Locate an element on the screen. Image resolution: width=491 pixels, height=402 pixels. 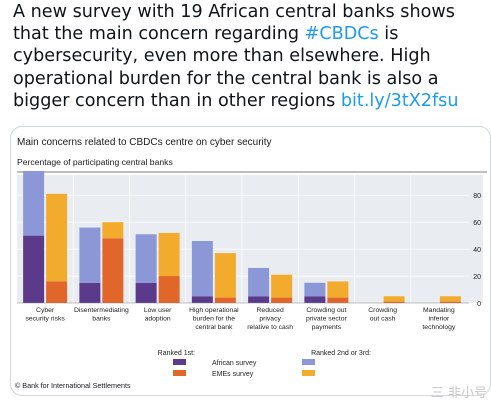
y-tick-label: 0 is located at coordinates (479, 304).